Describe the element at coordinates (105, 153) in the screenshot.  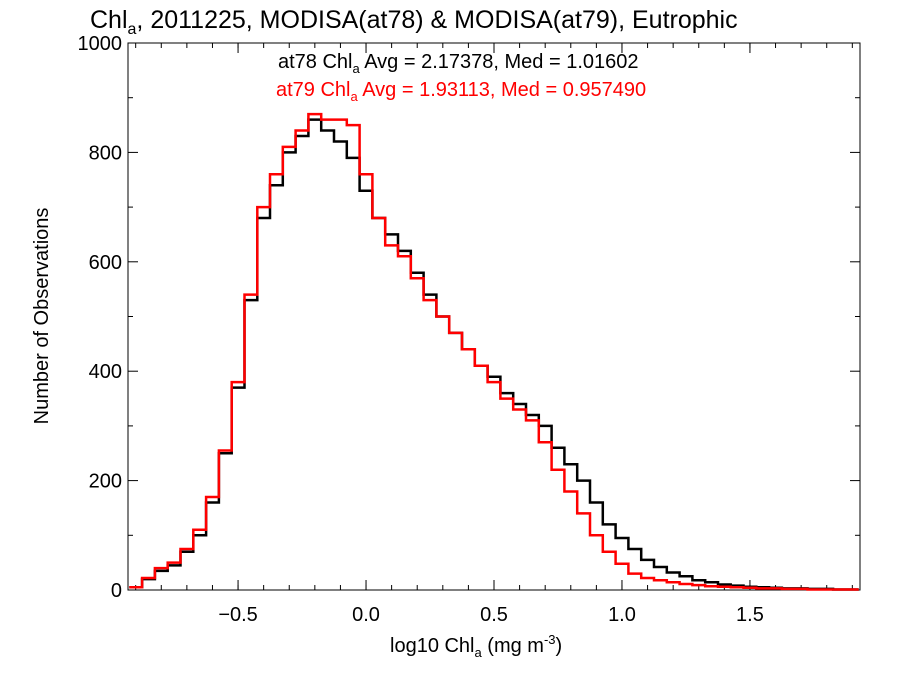
I see `y-tick-label: 800` at that location.